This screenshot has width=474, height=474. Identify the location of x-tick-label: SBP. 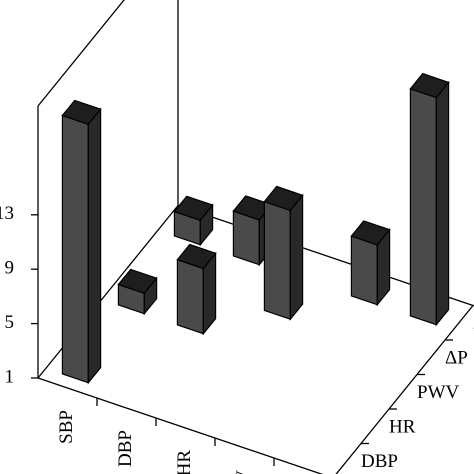
(66, 427).